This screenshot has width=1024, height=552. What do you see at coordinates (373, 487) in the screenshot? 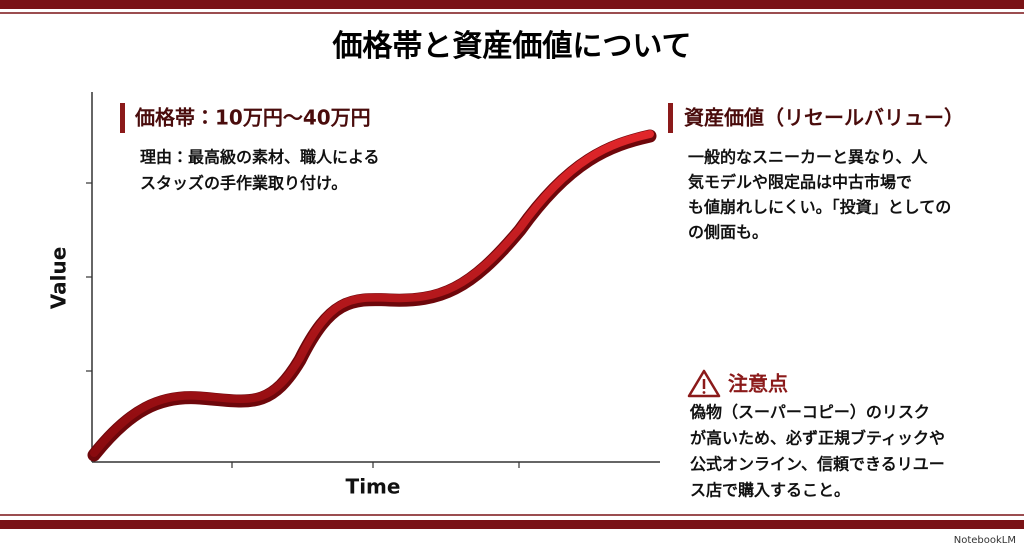
I see `x-axis-label: Time` at bounding box center [373, 487].